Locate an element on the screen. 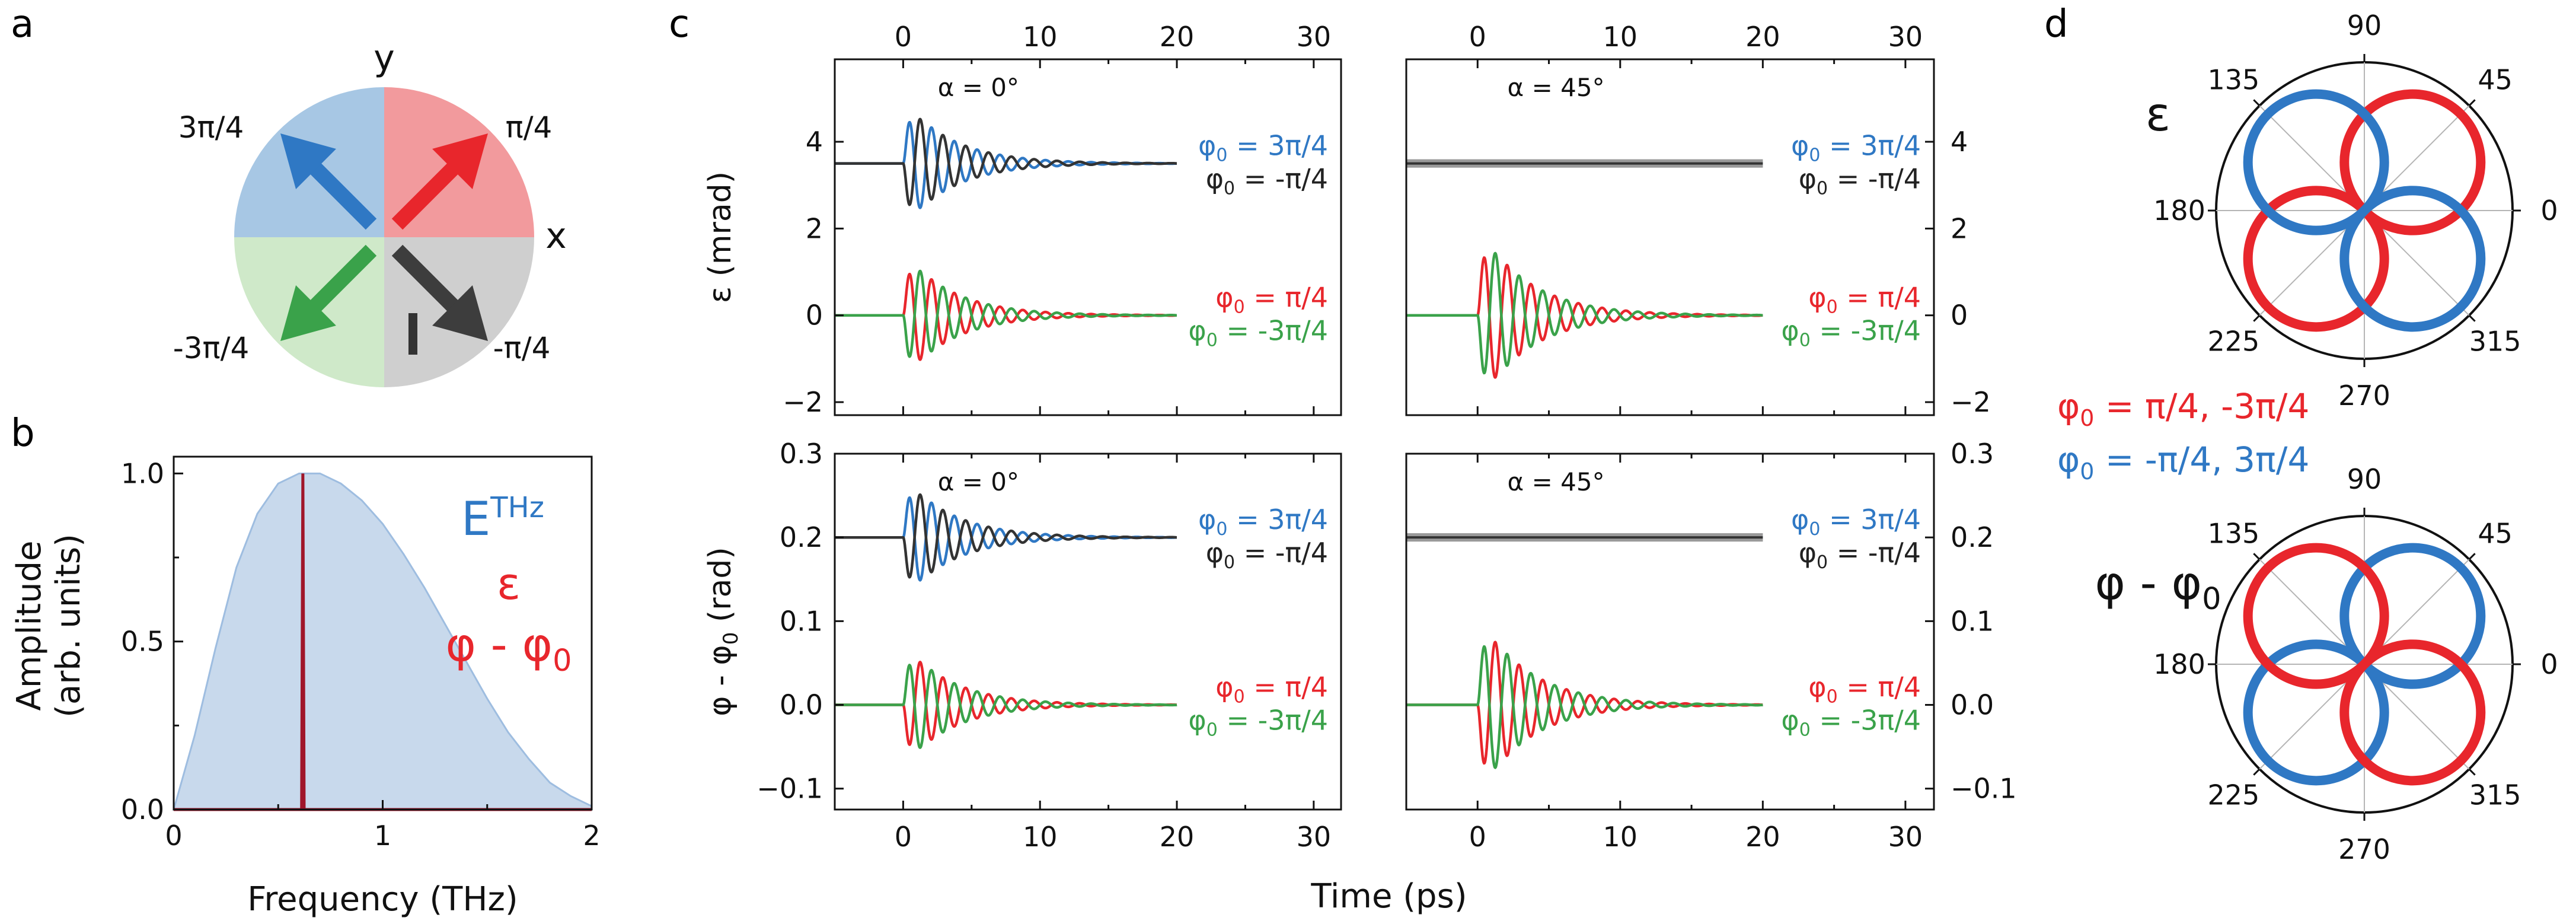 The image size is (2576, 924). y-axis-label: ε (mrad) is located at coordinates (720, 237).